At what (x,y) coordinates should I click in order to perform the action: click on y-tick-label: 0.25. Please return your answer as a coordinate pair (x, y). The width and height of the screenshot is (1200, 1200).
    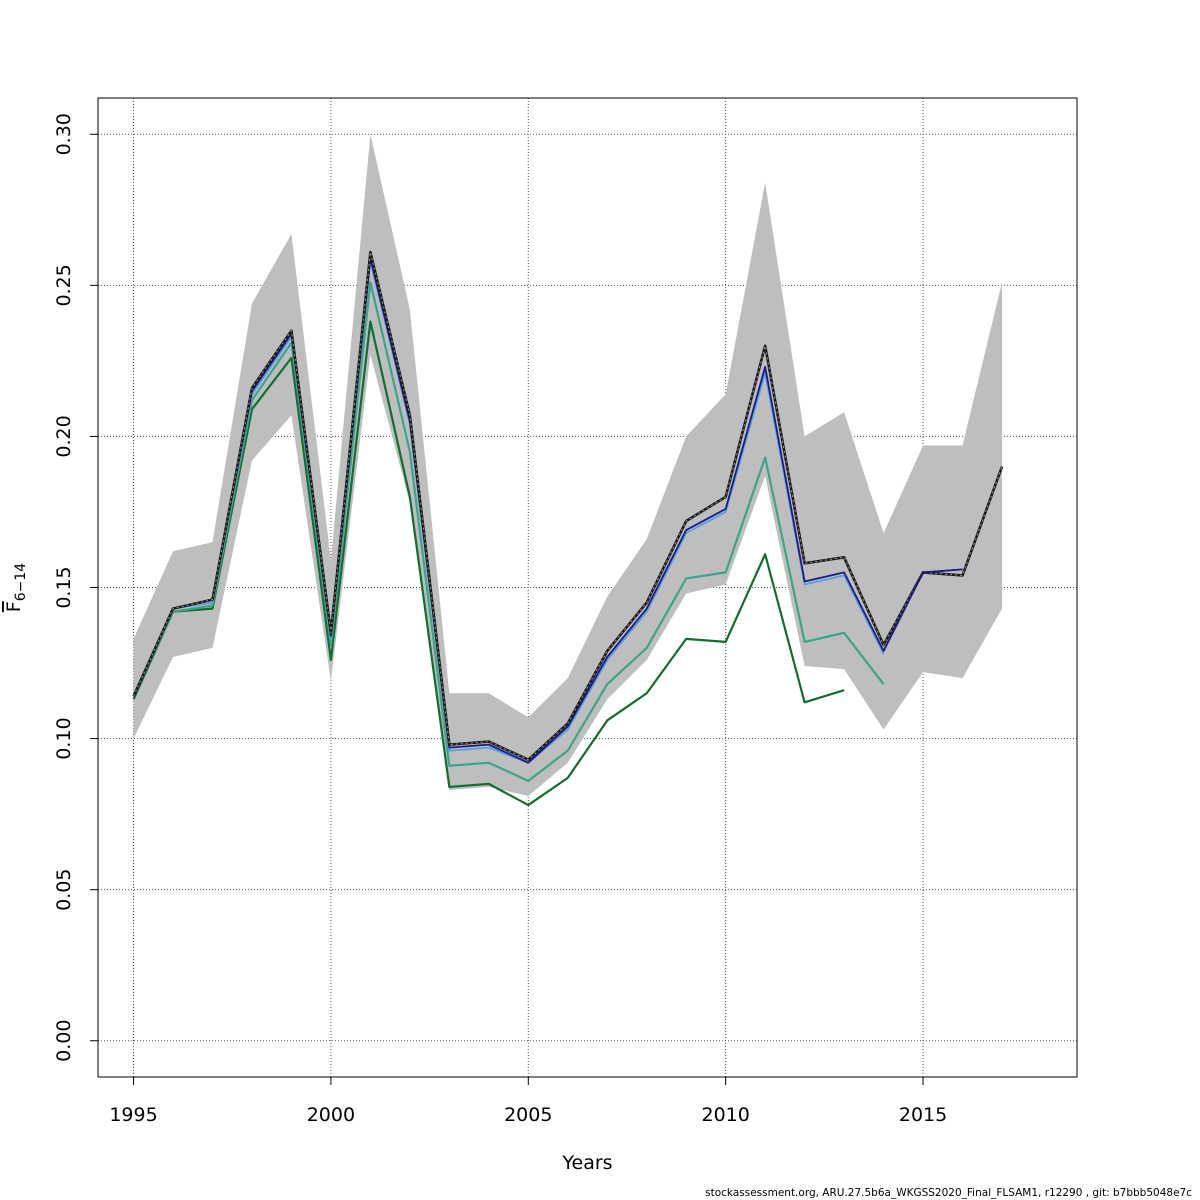
    Looking at the image, I should click on (64, 285).